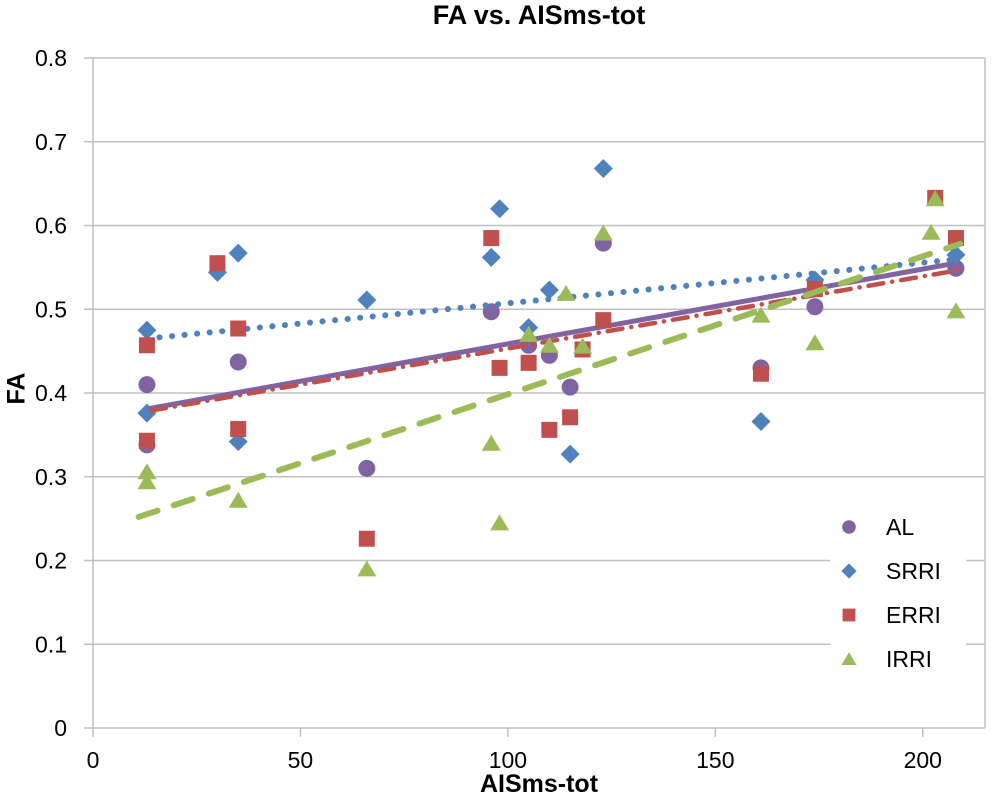 The height and width of the screenshot is (810, 996). What do you see at coordinates (51, 58) in the screenshot?
I see `y-tick-label: 0.8` at bounding box center [51, 58].